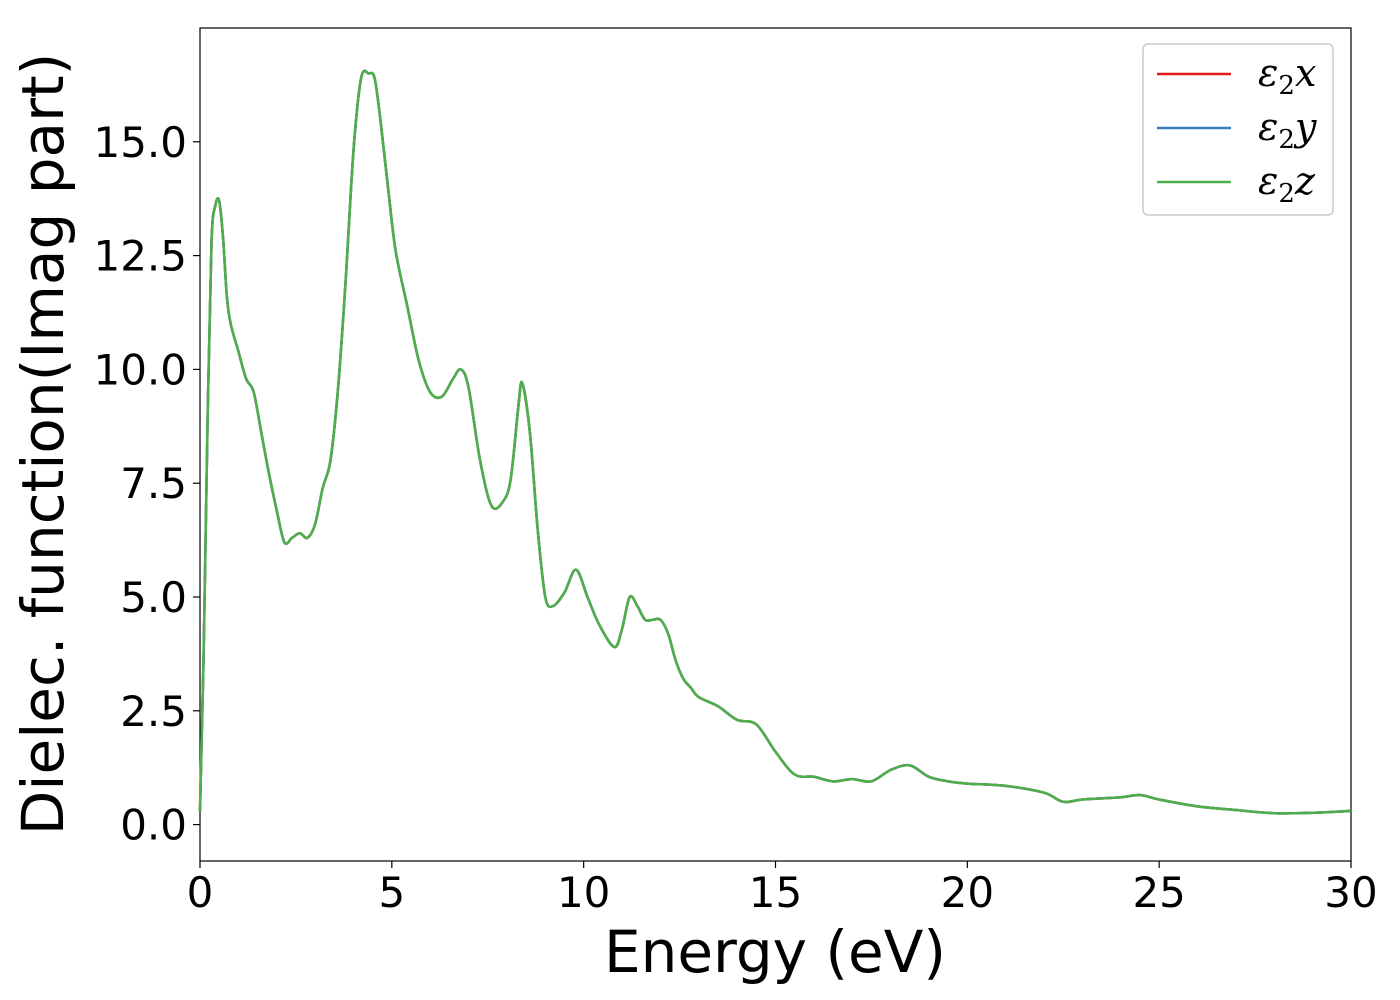  I want to click on x-tick-label: 5, so click(391, 892).